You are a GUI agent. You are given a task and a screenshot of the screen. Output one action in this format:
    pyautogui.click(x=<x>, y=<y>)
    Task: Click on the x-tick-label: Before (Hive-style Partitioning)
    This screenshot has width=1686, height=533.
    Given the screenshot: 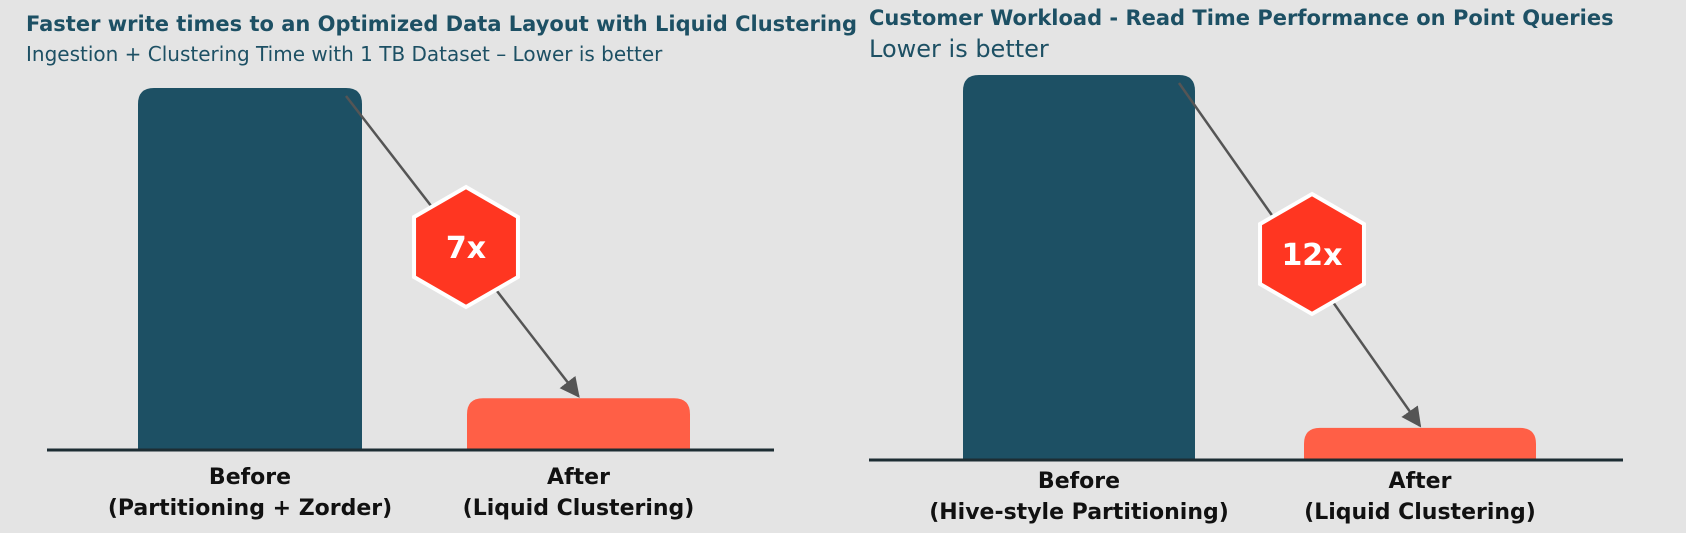 What is the action you would take?
    pyautogui.click(x=1079, y=497)
    